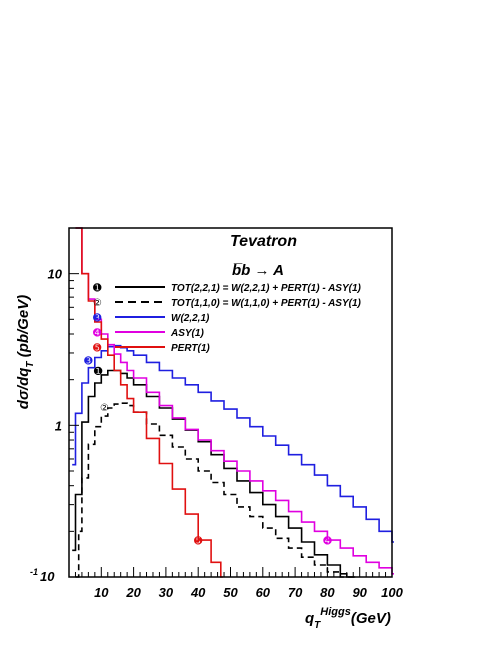 The height and width of the screenshot is (645, 498). Describe the element at coordinates (97, 318) in the screenshot. I see `legend-marker: ➌` at that location.